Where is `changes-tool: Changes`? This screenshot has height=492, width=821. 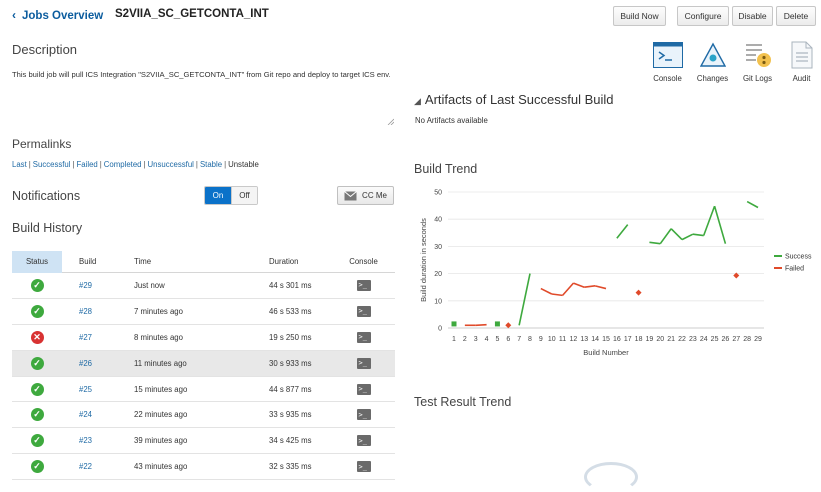
changes-tool: Changes is located at coordinates (712, 62).